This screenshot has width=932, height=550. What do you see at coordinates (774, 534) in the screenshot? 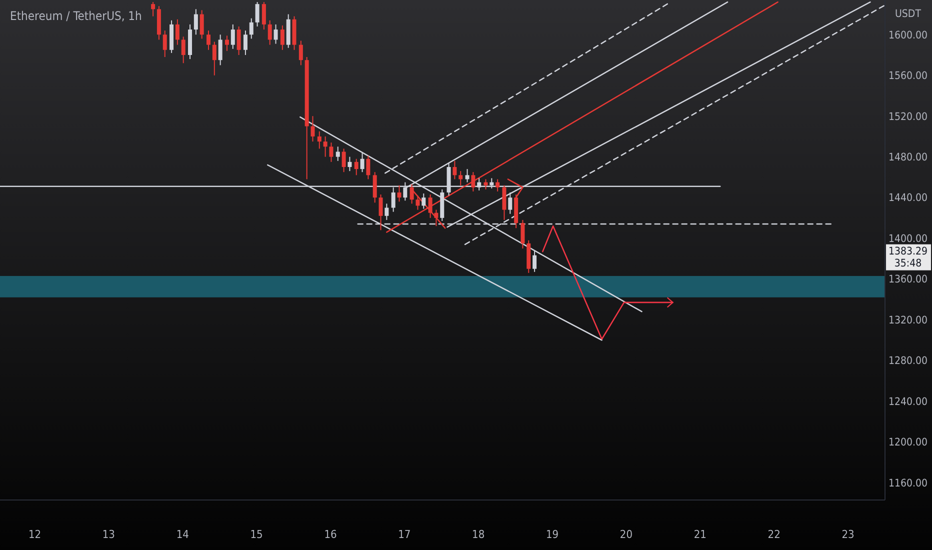
I see `x-tick-label: 22` at bounding box center [774, 534].